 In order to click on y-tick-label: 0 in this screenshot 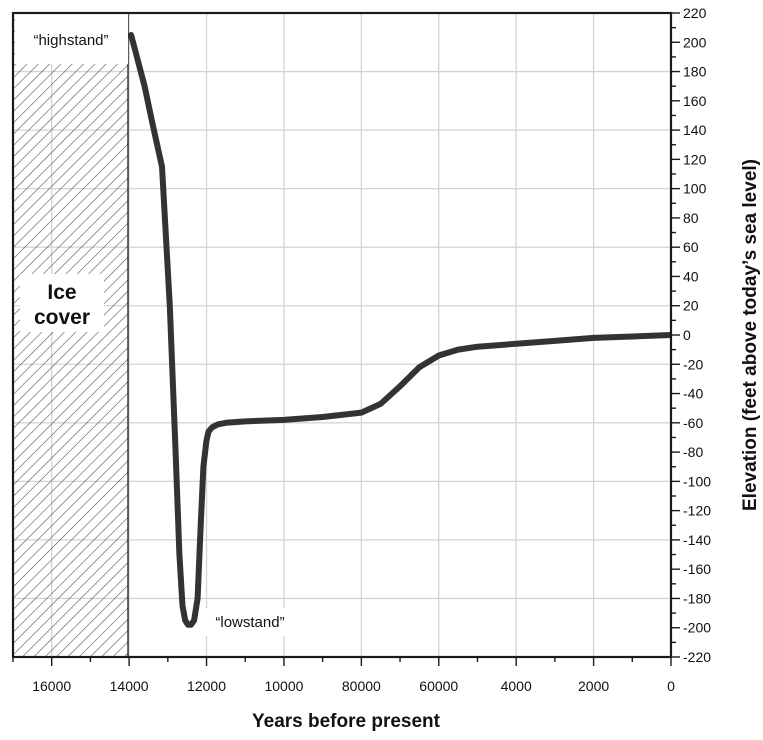, I will do `click(687, 335)`.